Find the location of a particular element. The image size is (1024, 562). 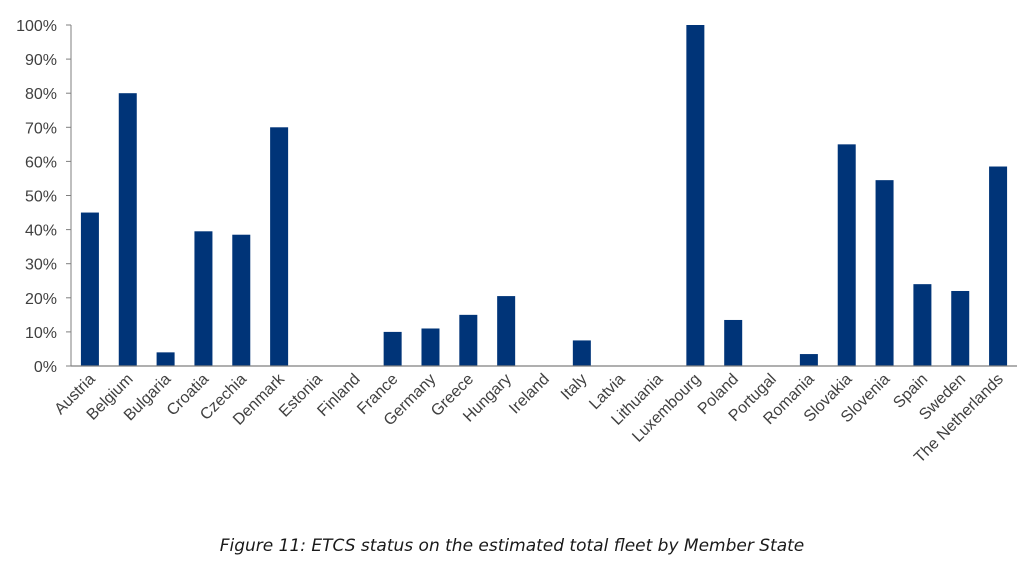

y-tick-label: 20% is located at coordinates (41, 299).